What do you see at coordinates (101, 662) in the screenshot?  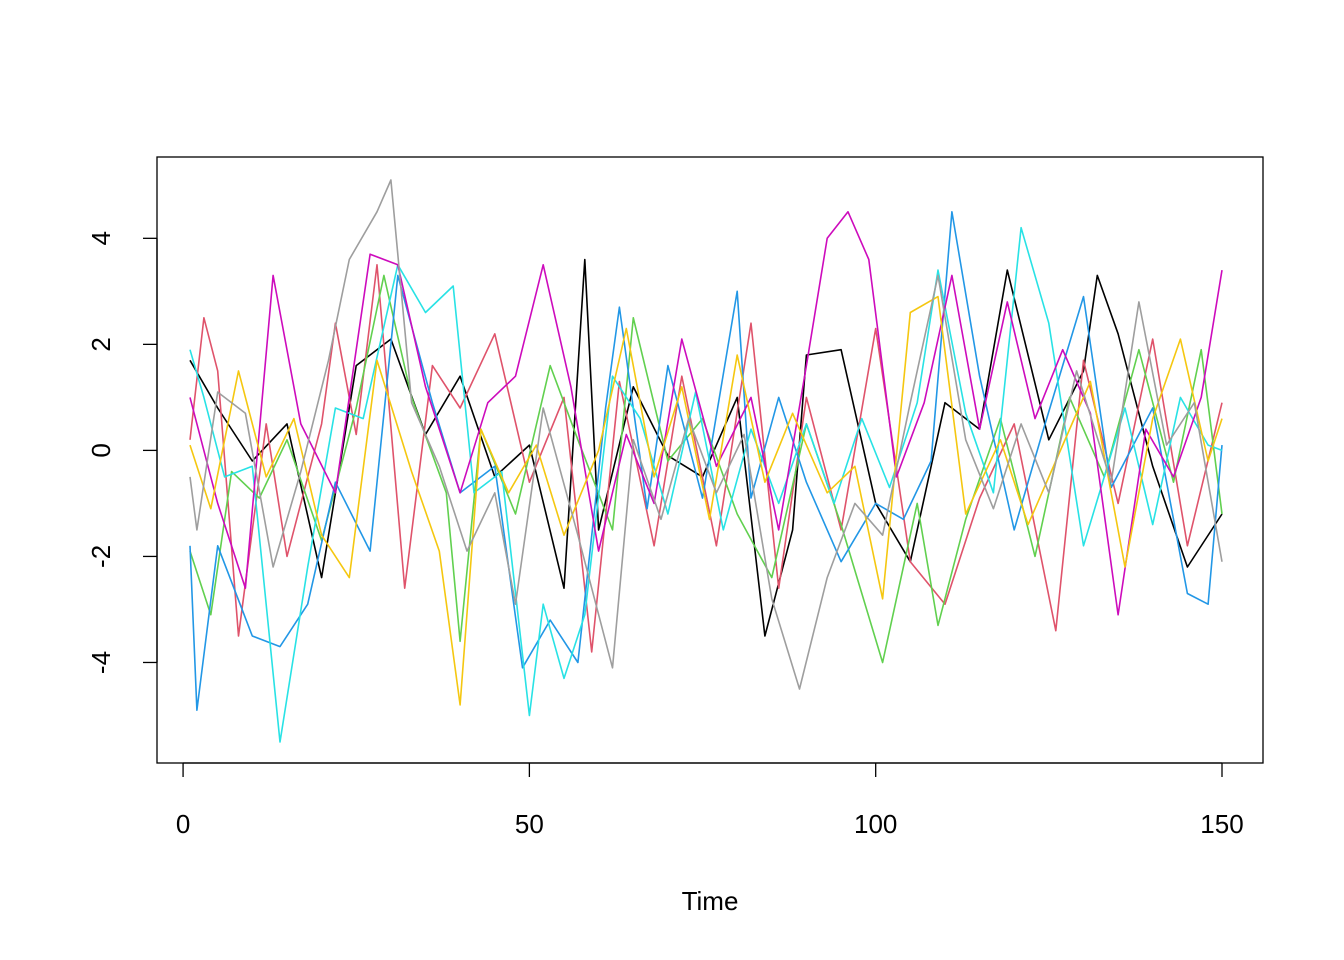 I see `y-tick-label: -4` at bounding box center [101, 662].